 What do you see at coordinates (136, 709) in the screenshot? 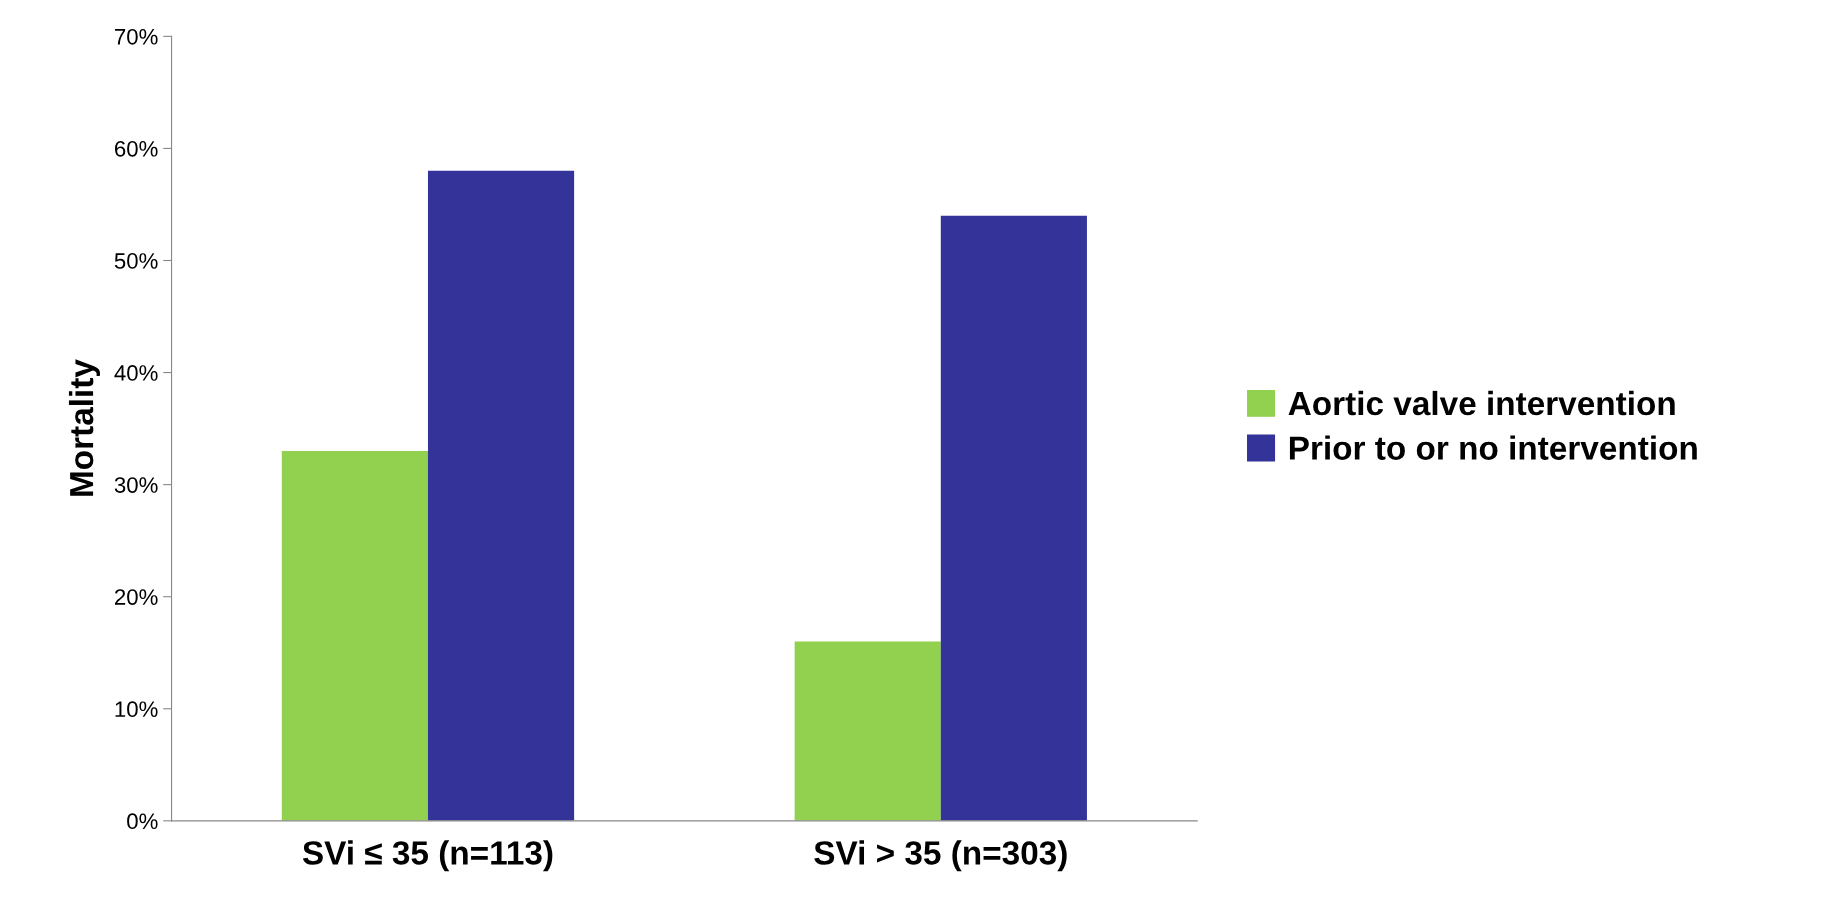
I see `y-tick-label: 10%` at bounding box center [136, 709].